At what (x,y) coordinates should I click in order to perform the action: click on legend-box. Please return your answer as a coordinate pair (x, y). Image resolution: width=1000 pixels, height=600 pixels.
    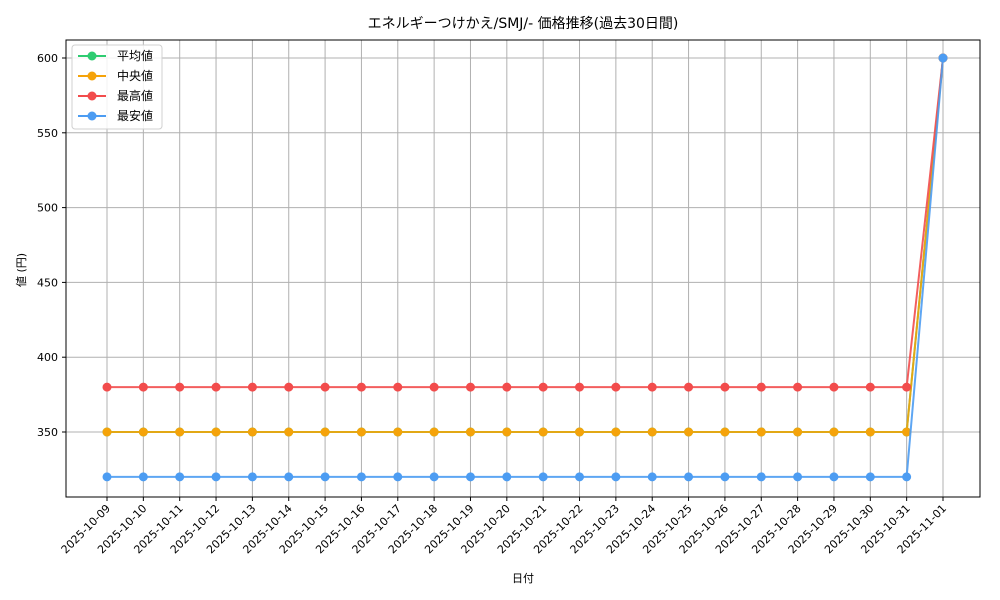
    Looking at the image, I should click on (117, 87).